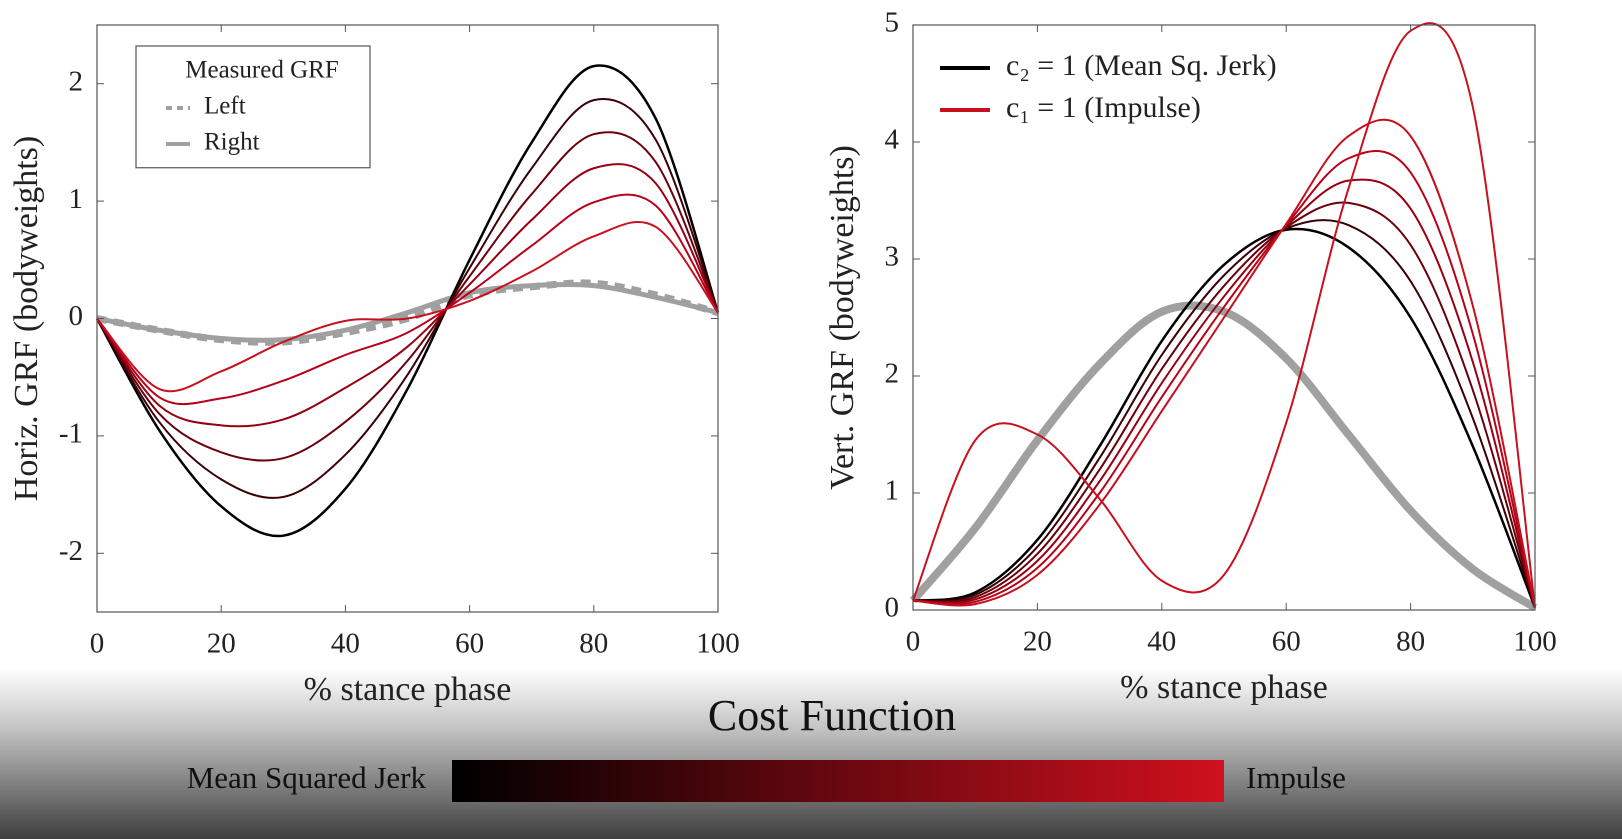 This screenshot has height=839, width=1622. I want to click on y-tick-label: 5, so click(892, 23).